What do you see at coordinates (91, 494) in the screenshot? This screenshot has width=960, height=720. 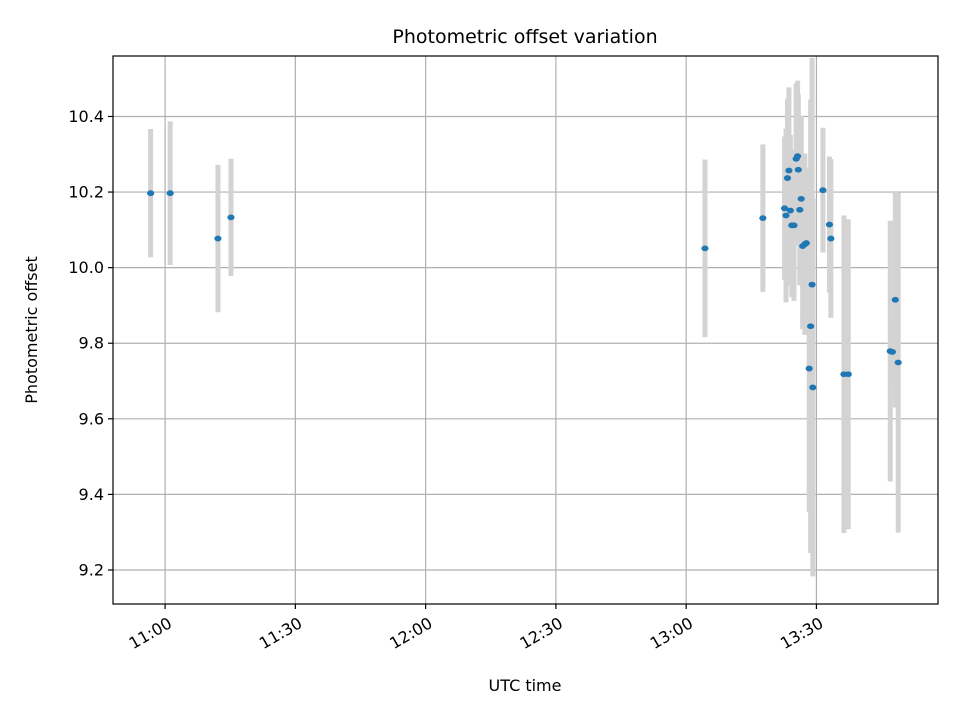 I see `y-tick-label: 9.4` at bounding box center [91, 494].